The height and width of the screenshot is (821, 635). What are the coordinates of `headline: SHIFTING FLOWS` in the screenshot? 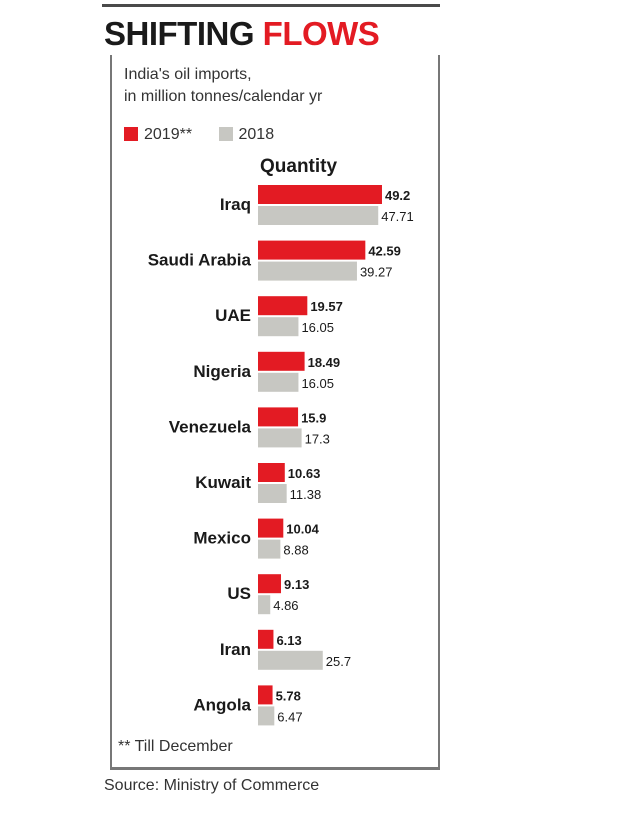 It's located at (242, 33).